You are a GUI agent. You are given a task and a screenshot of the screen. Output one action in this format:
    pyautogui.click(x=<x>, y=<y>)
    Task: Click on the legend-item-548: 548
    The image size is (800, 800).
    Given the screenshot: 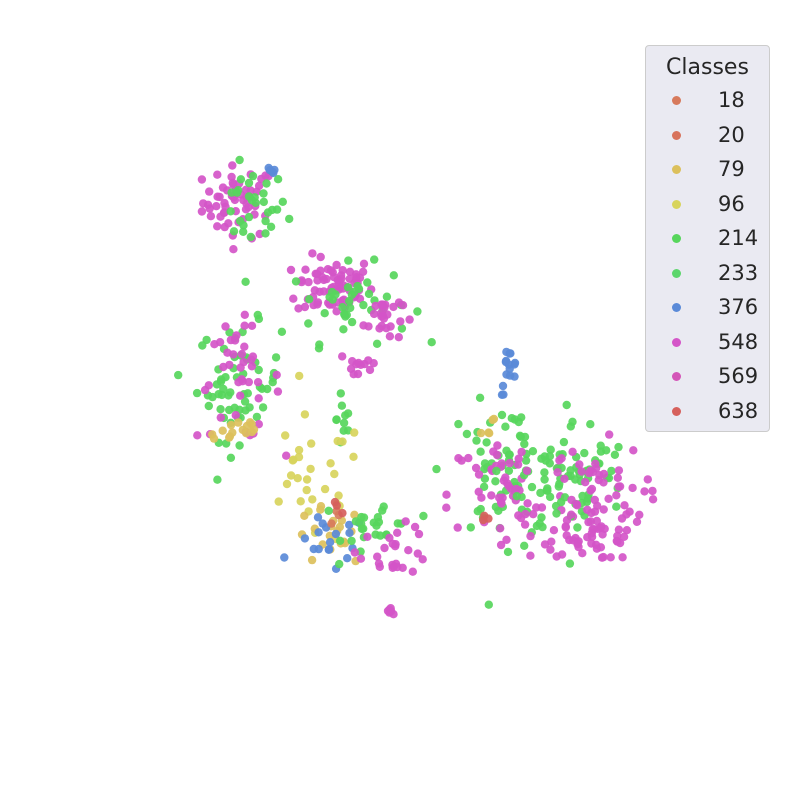 What is the action you would take?
    pyautogui.click(x=707, y=342)
    